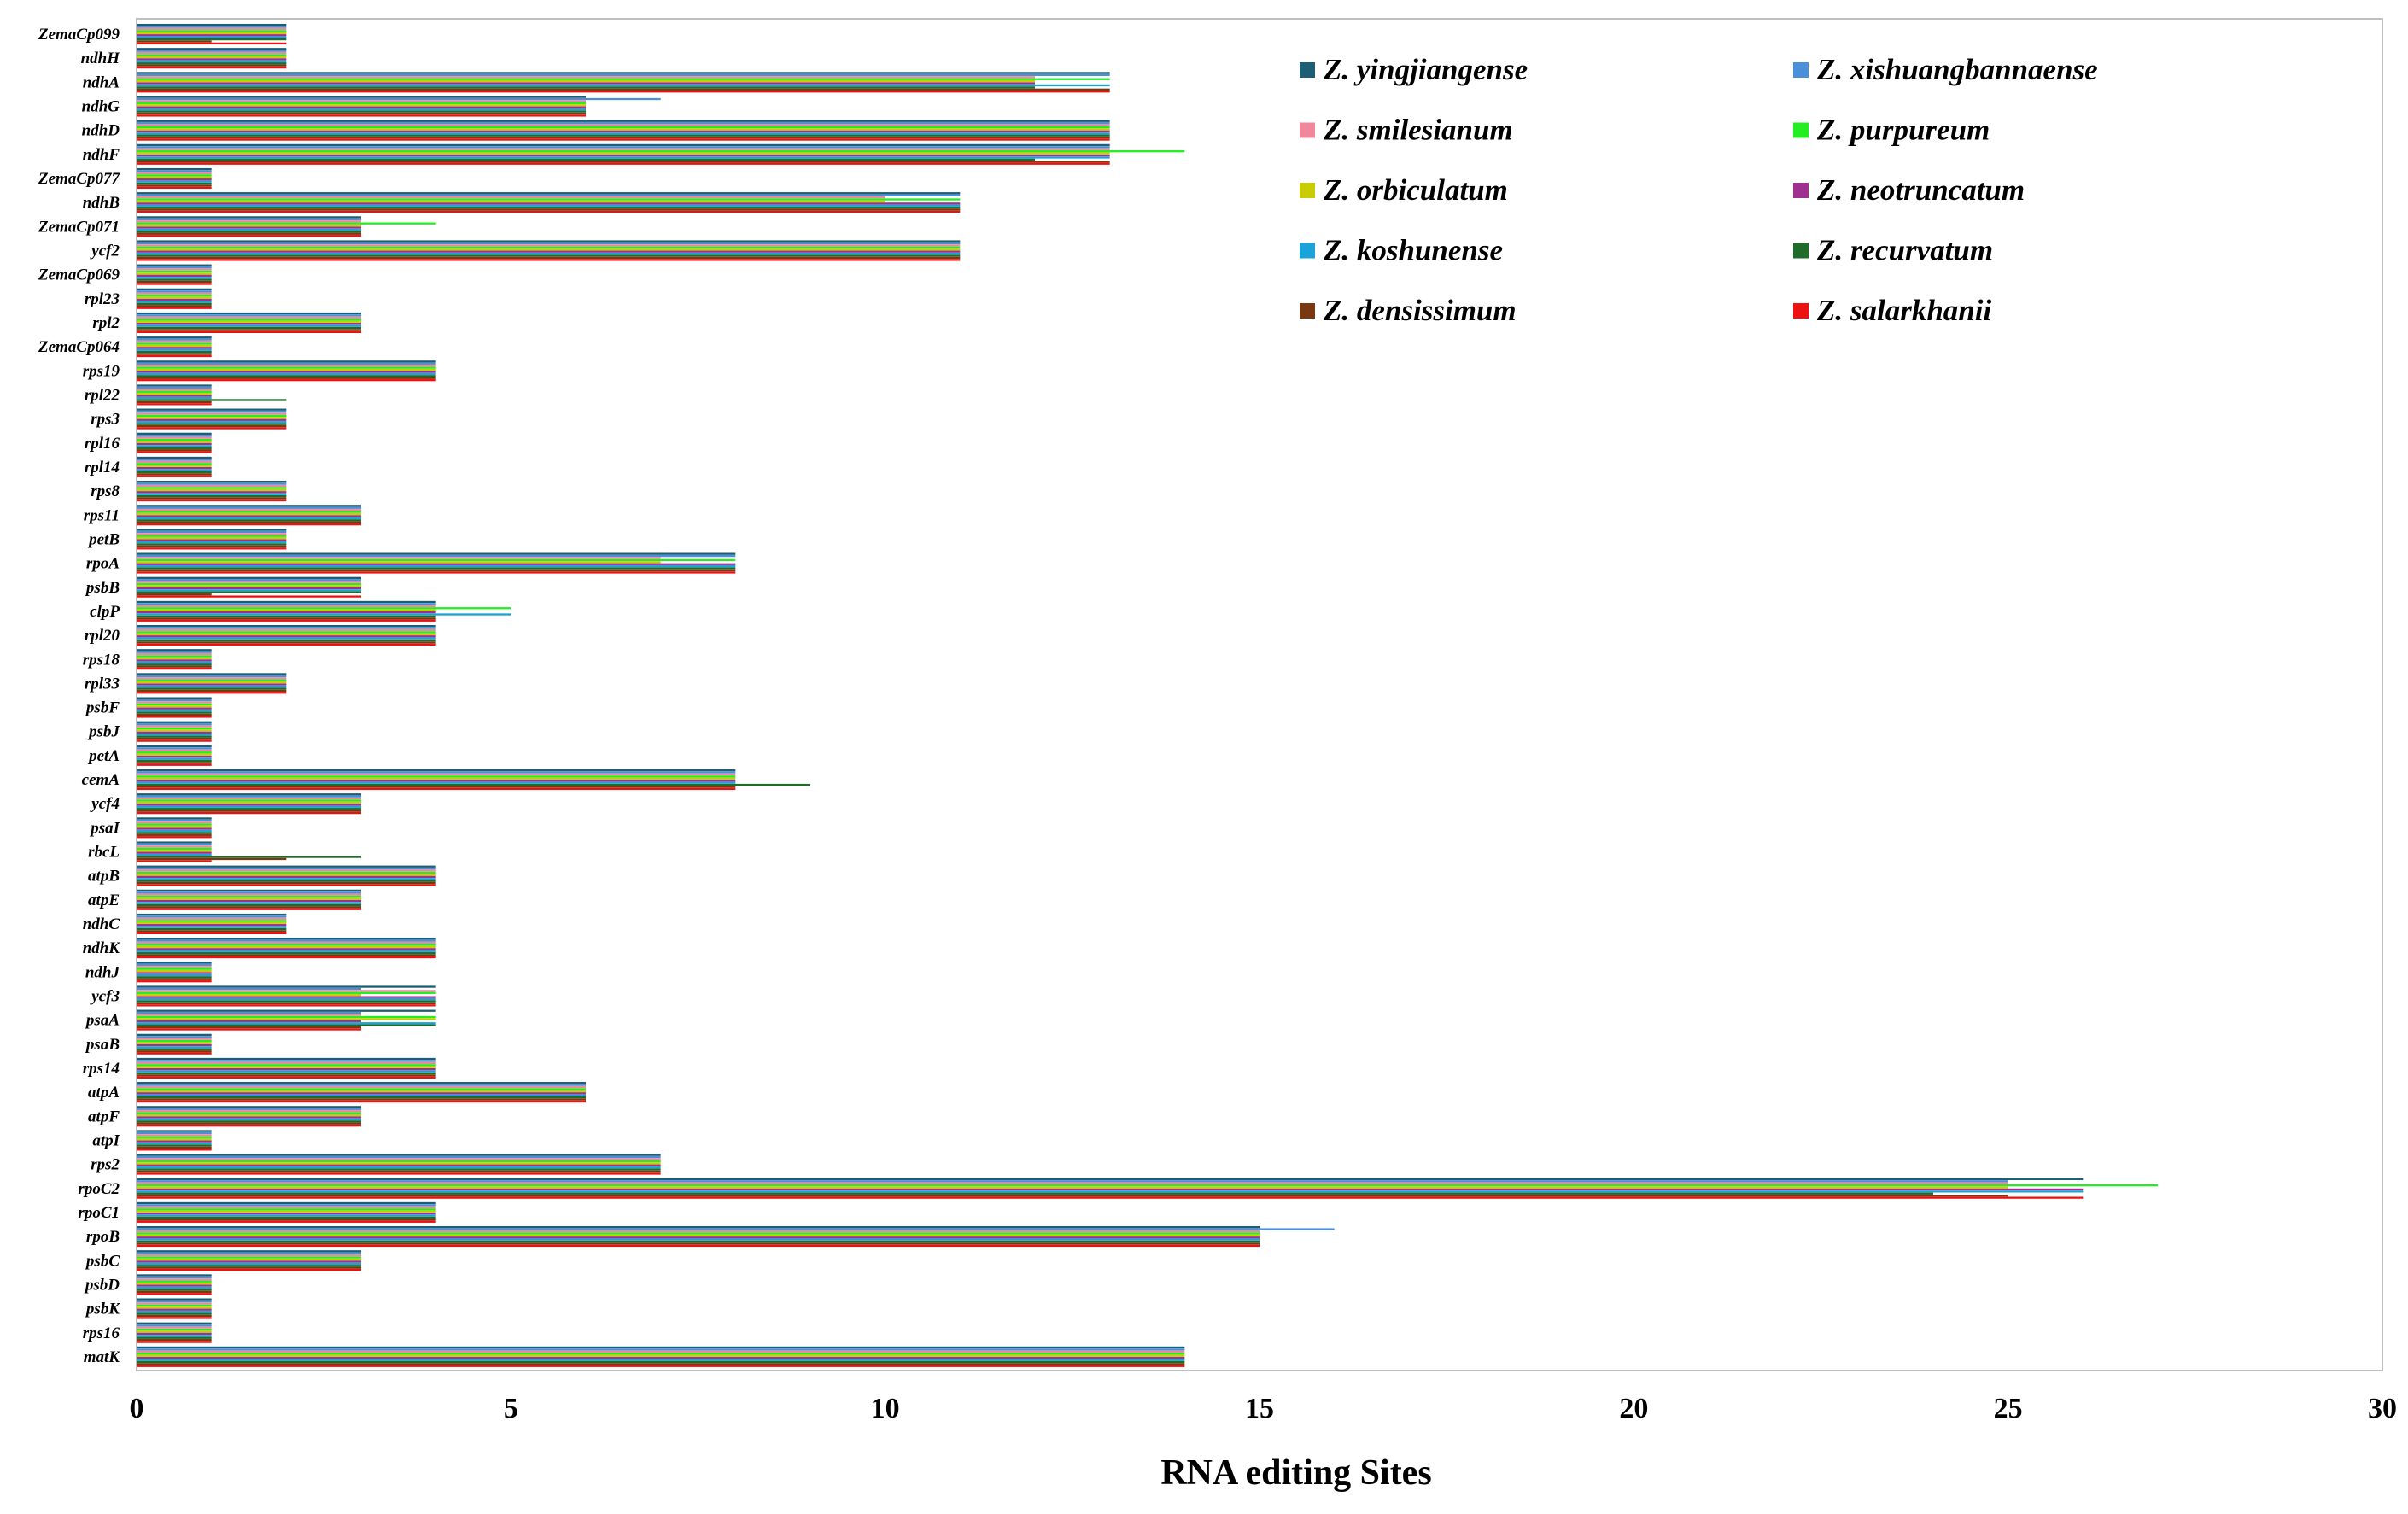  What do you see at coordinates (101, 82) in the screenshot?
I see `category-label: ndhA` at bounding box center [101, 82].